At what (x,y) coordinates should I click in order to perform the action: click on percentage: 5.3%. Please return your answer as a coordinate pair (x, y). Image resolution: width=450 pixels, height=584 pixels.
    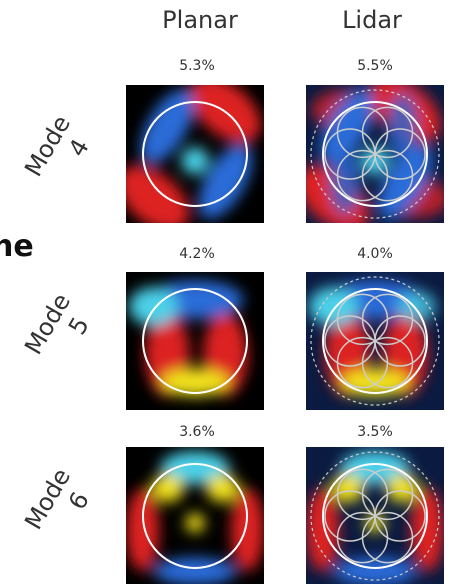
    Looking at the image, I should click on (197, 66).